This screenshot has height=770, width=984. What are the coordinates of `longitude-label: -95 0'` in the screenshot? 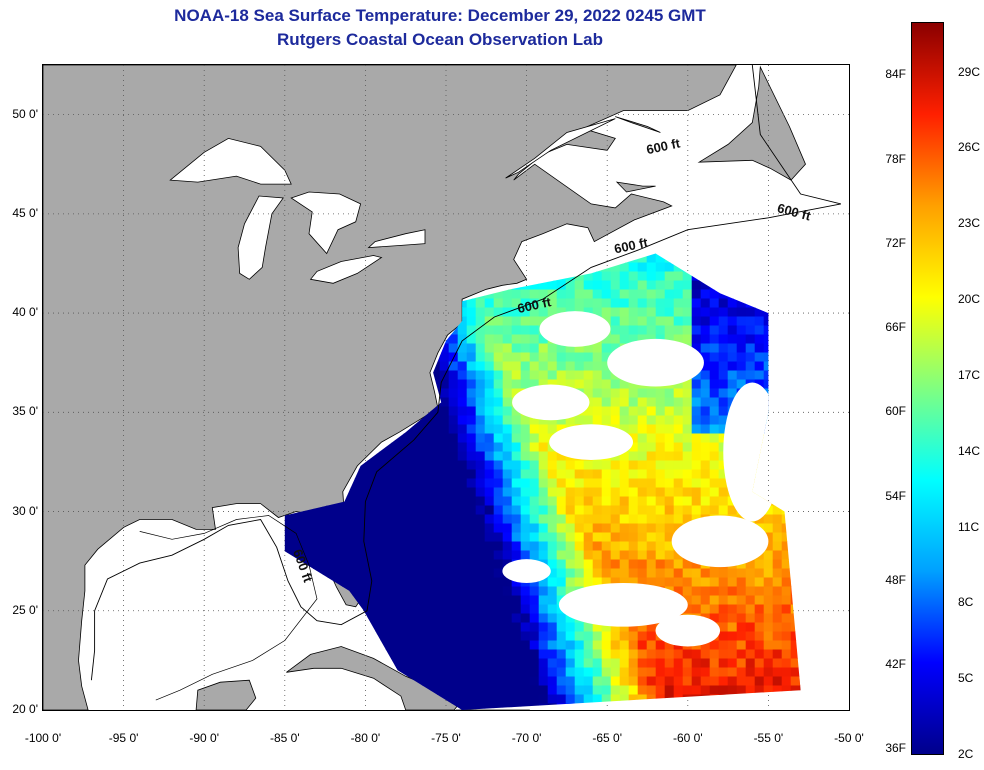 It's located at (123, 738).